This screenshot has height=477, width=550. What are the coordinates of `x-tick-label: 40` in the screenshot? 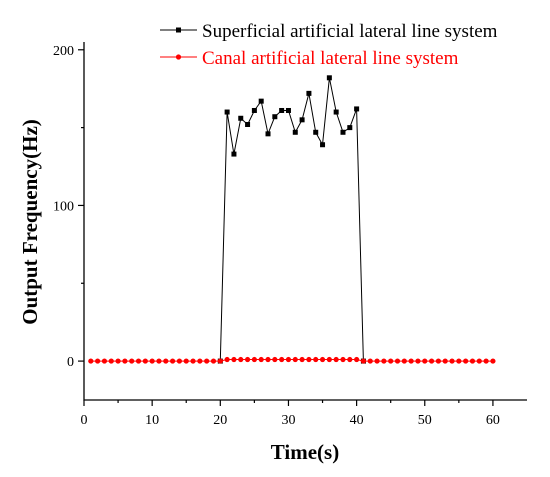 It's located at (357, 420).